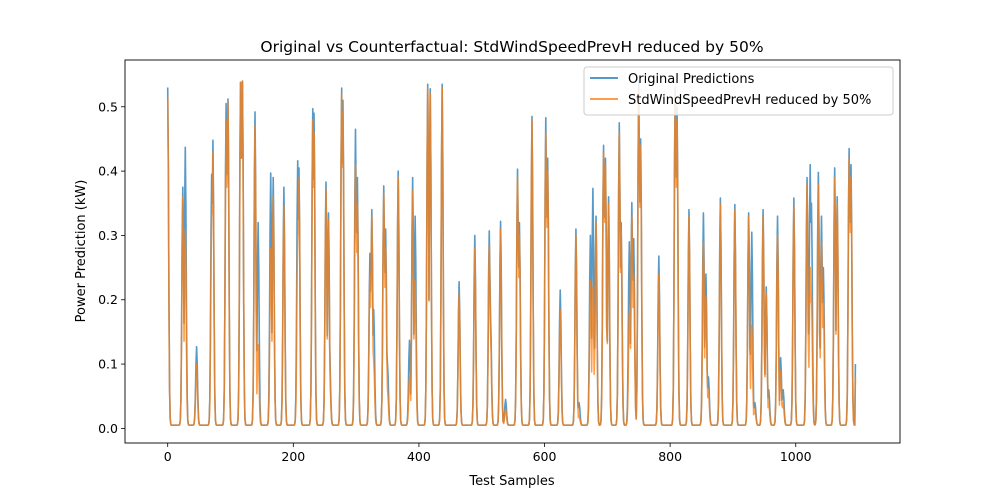  I want to click on legend-label-counterfactual: StdWindSpeedPrevH reduced by 50%, so click(749, 100).